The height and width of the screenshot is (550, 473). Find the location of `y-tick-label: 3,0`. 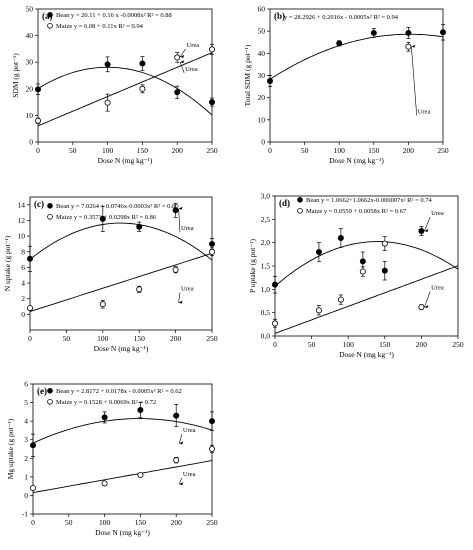

y-tick-label: 3,0 is located at coordinates (266, 196).